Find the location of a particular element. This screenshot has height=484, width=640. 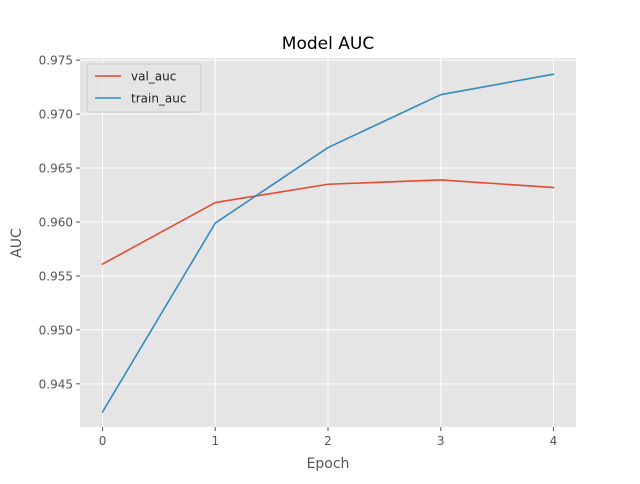

x-tick-label: 3 is located at coordinates (441, 441).